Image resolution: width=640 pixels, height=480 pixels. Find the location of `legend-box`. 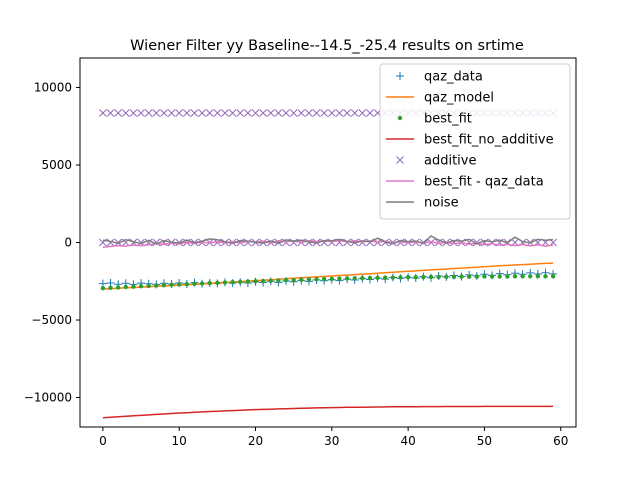

legend-box is located at coordinates (475, 141).